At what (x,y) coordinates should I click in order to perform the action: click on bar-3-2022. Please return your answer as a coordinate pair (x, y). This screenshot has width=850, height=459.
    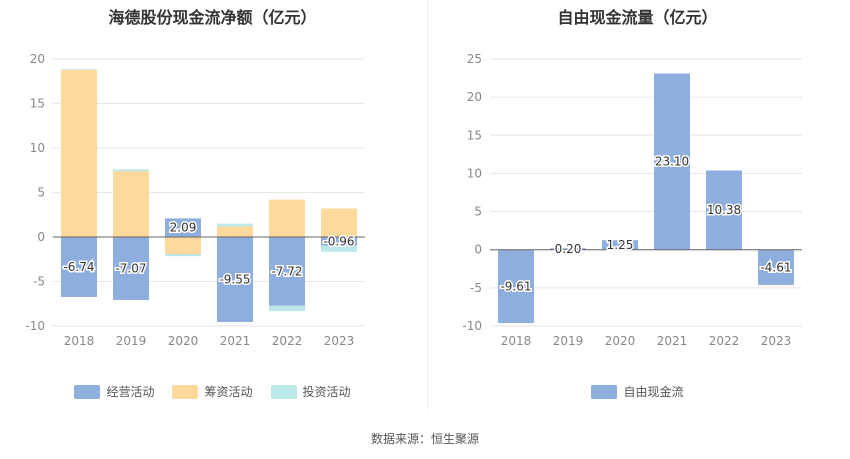
    Looking at the image, I should click on (287, 308).